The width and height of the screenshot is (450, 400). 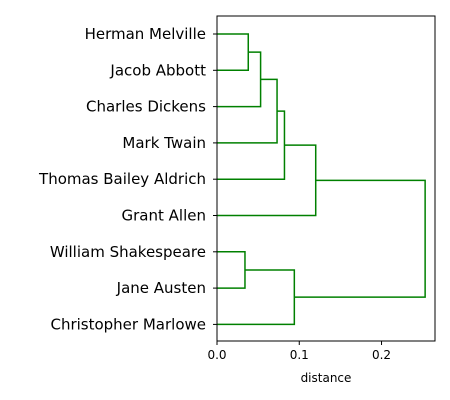 What do you see at coordinates (164, 143) in the screenshot?
I see `leaf-label: Mark Twain` at bounding box center [164, 143].